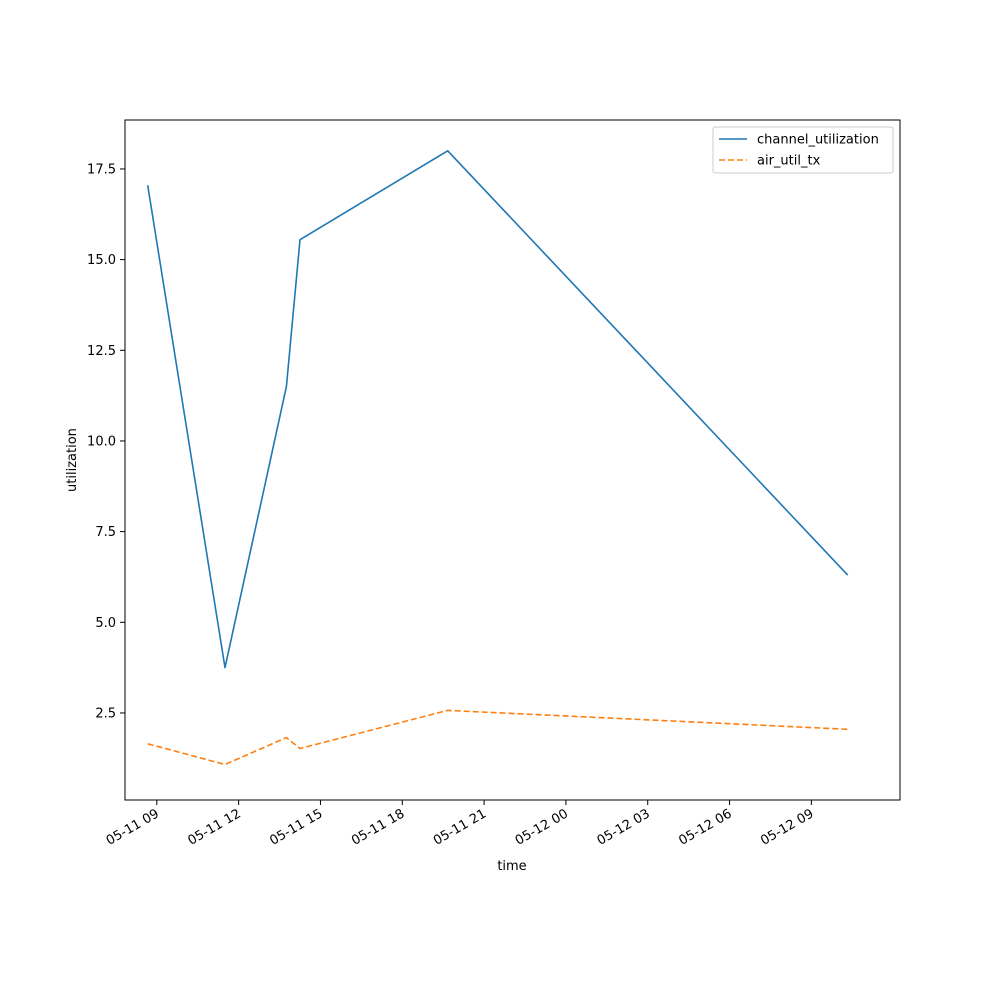  Describe the element at coordinates (101, 441) in the screenshot. I see `y-tick-label: 10.0` at that location.